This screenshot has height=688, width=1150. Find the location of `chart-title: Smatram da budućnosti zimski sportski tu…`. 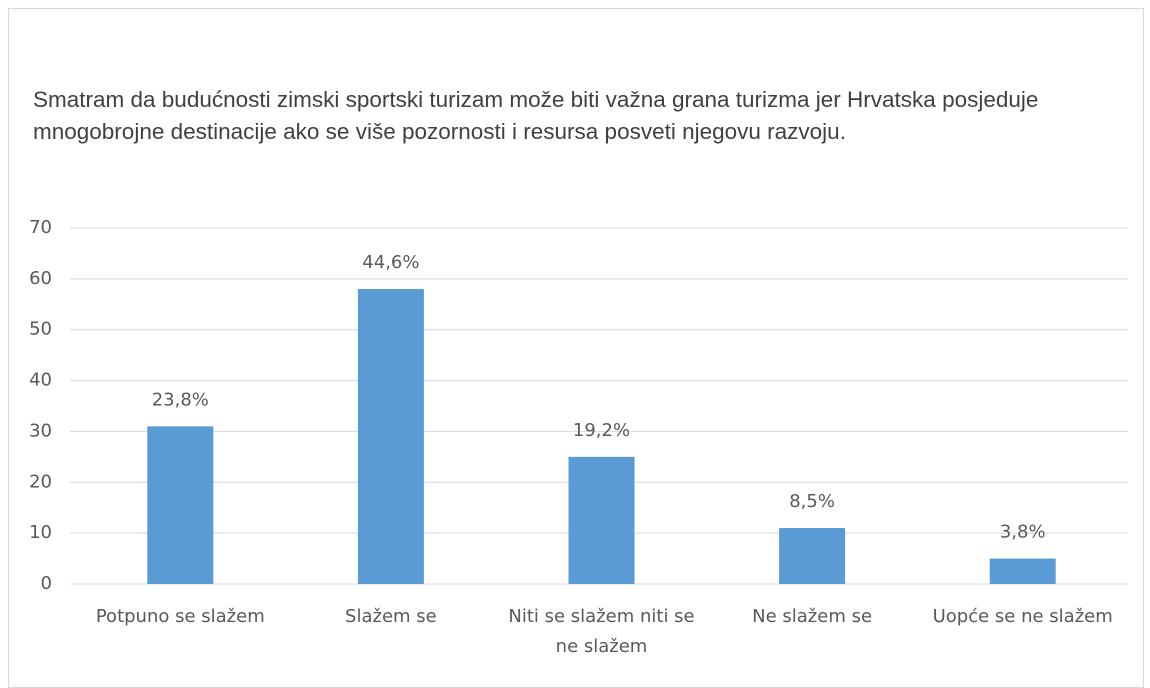

chart-title: Smatram da budućnosti zimski sportski tu… is located at coordinates (536, 115).